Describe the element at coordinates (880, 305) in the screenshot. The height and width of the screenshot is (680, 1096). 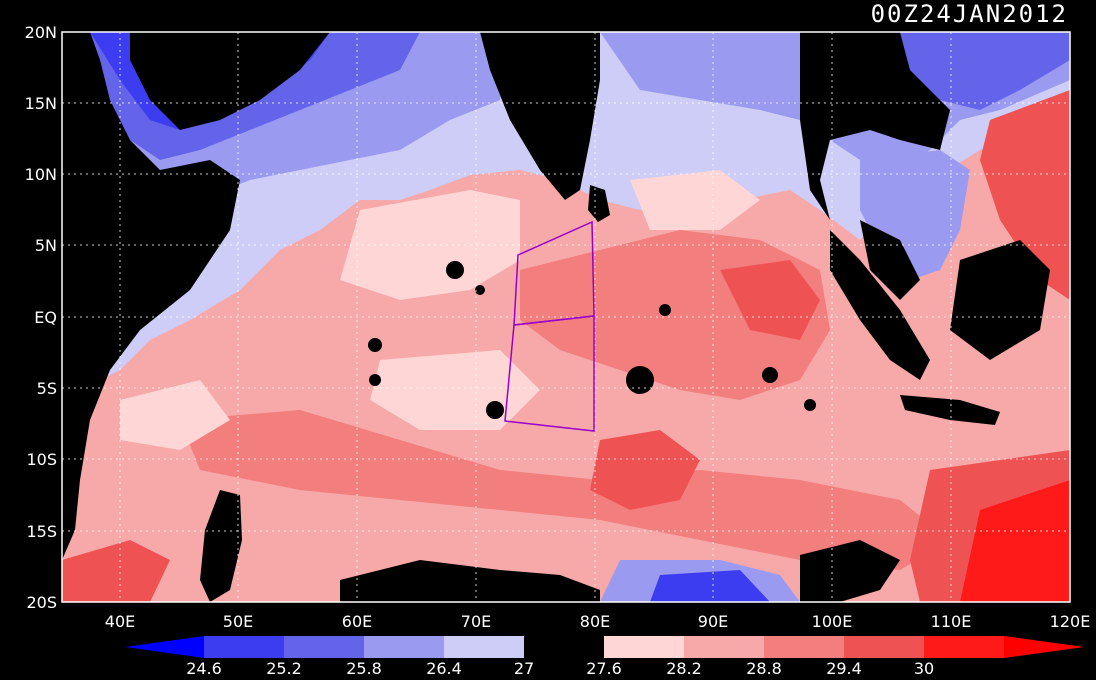
I see `land-sumatra` at that location.